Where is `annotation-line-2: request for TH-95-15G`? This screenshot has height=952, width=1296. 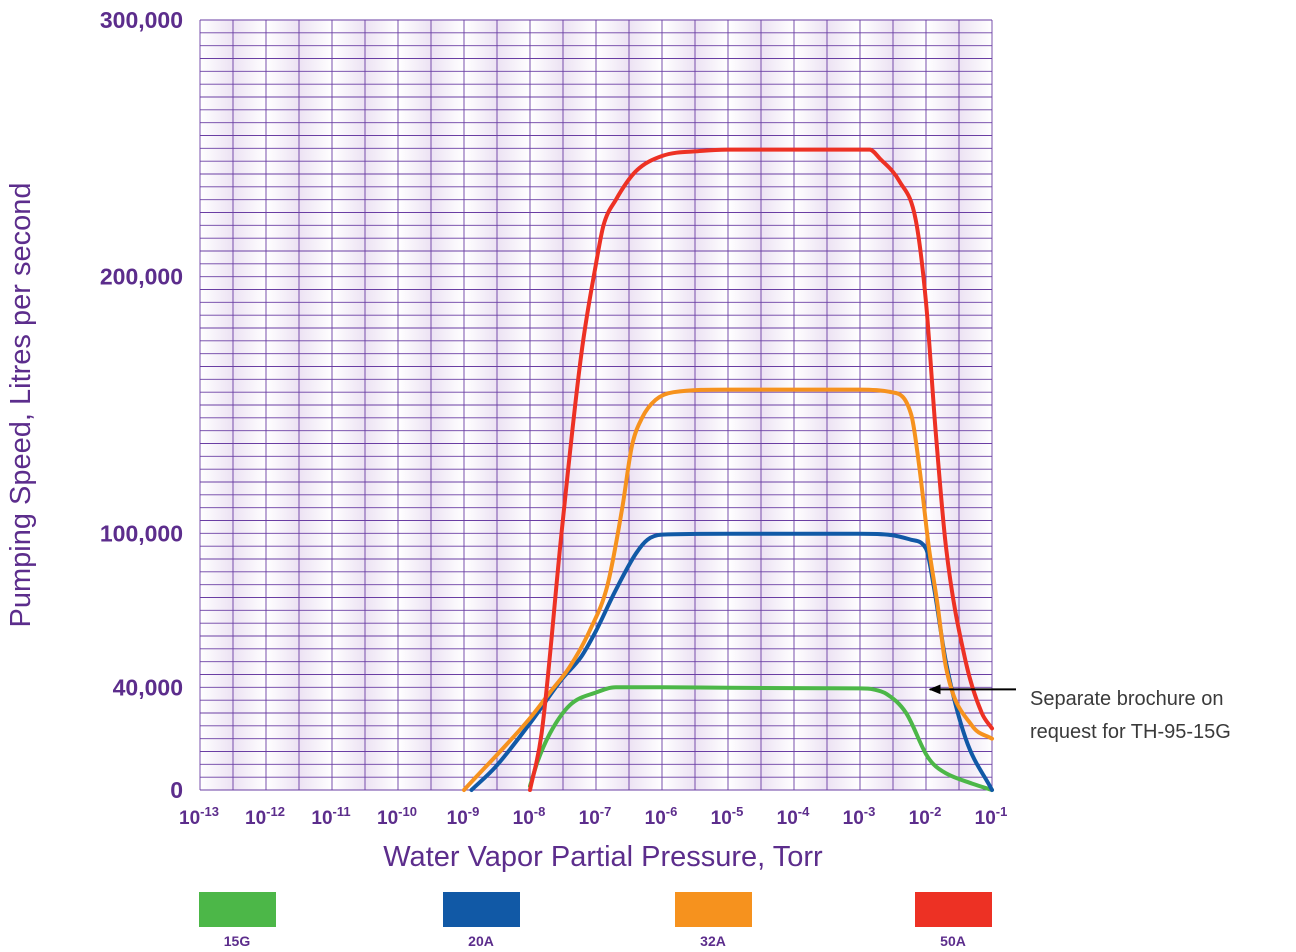 annotation-line-2: request for TH-95-15G is located at coordinates (1130, 732).